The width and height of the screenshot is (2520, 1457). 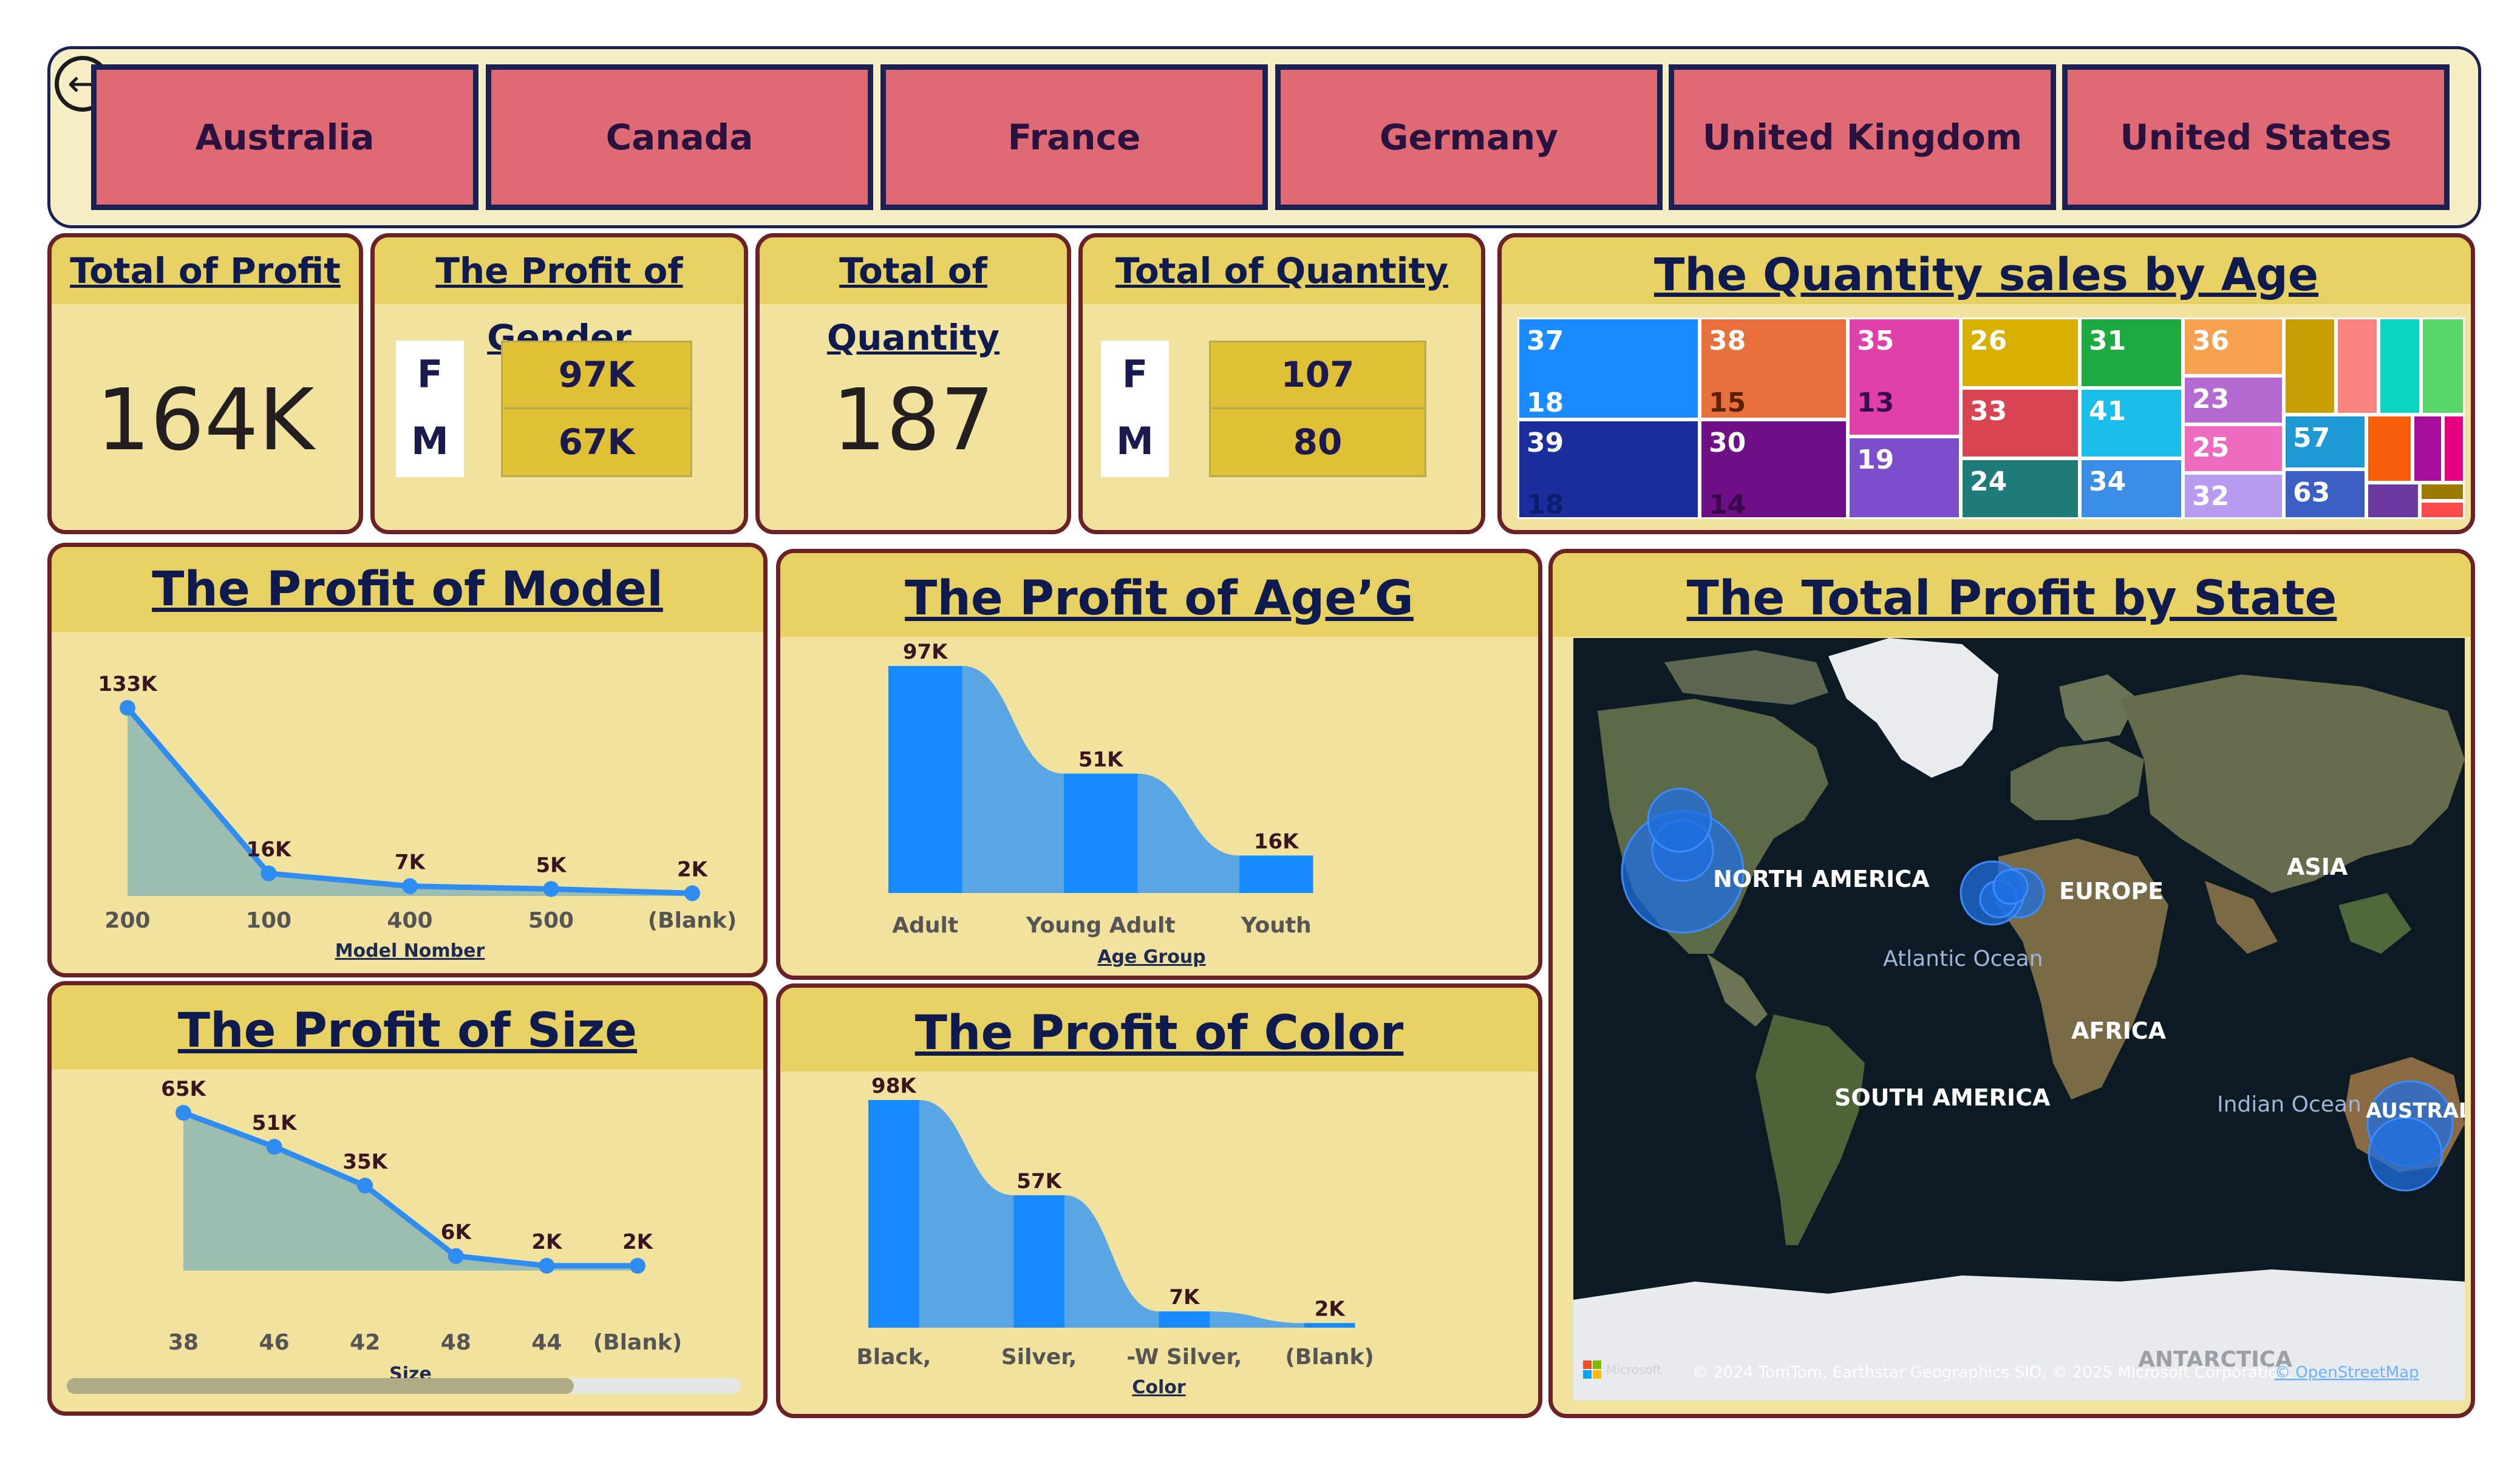 I want to click on slicer-united-states: United States, so click(x=2256, y=137).